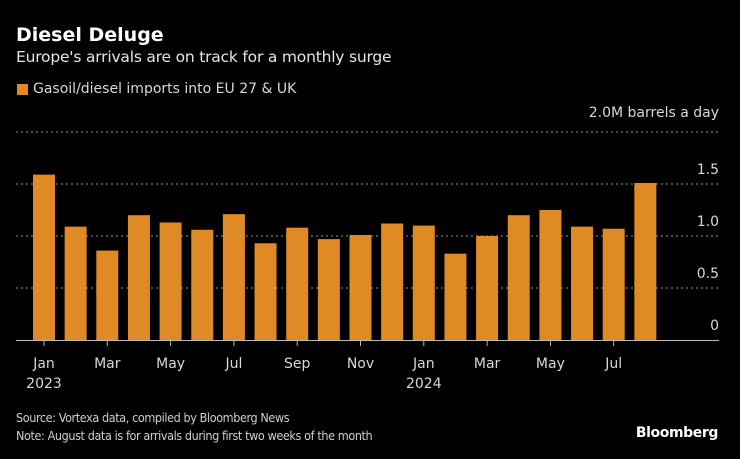  What do you see at coordinates (714, 326) in the screenshot?
I see `y-tick-label: 0` at bounding box center [714, 326].